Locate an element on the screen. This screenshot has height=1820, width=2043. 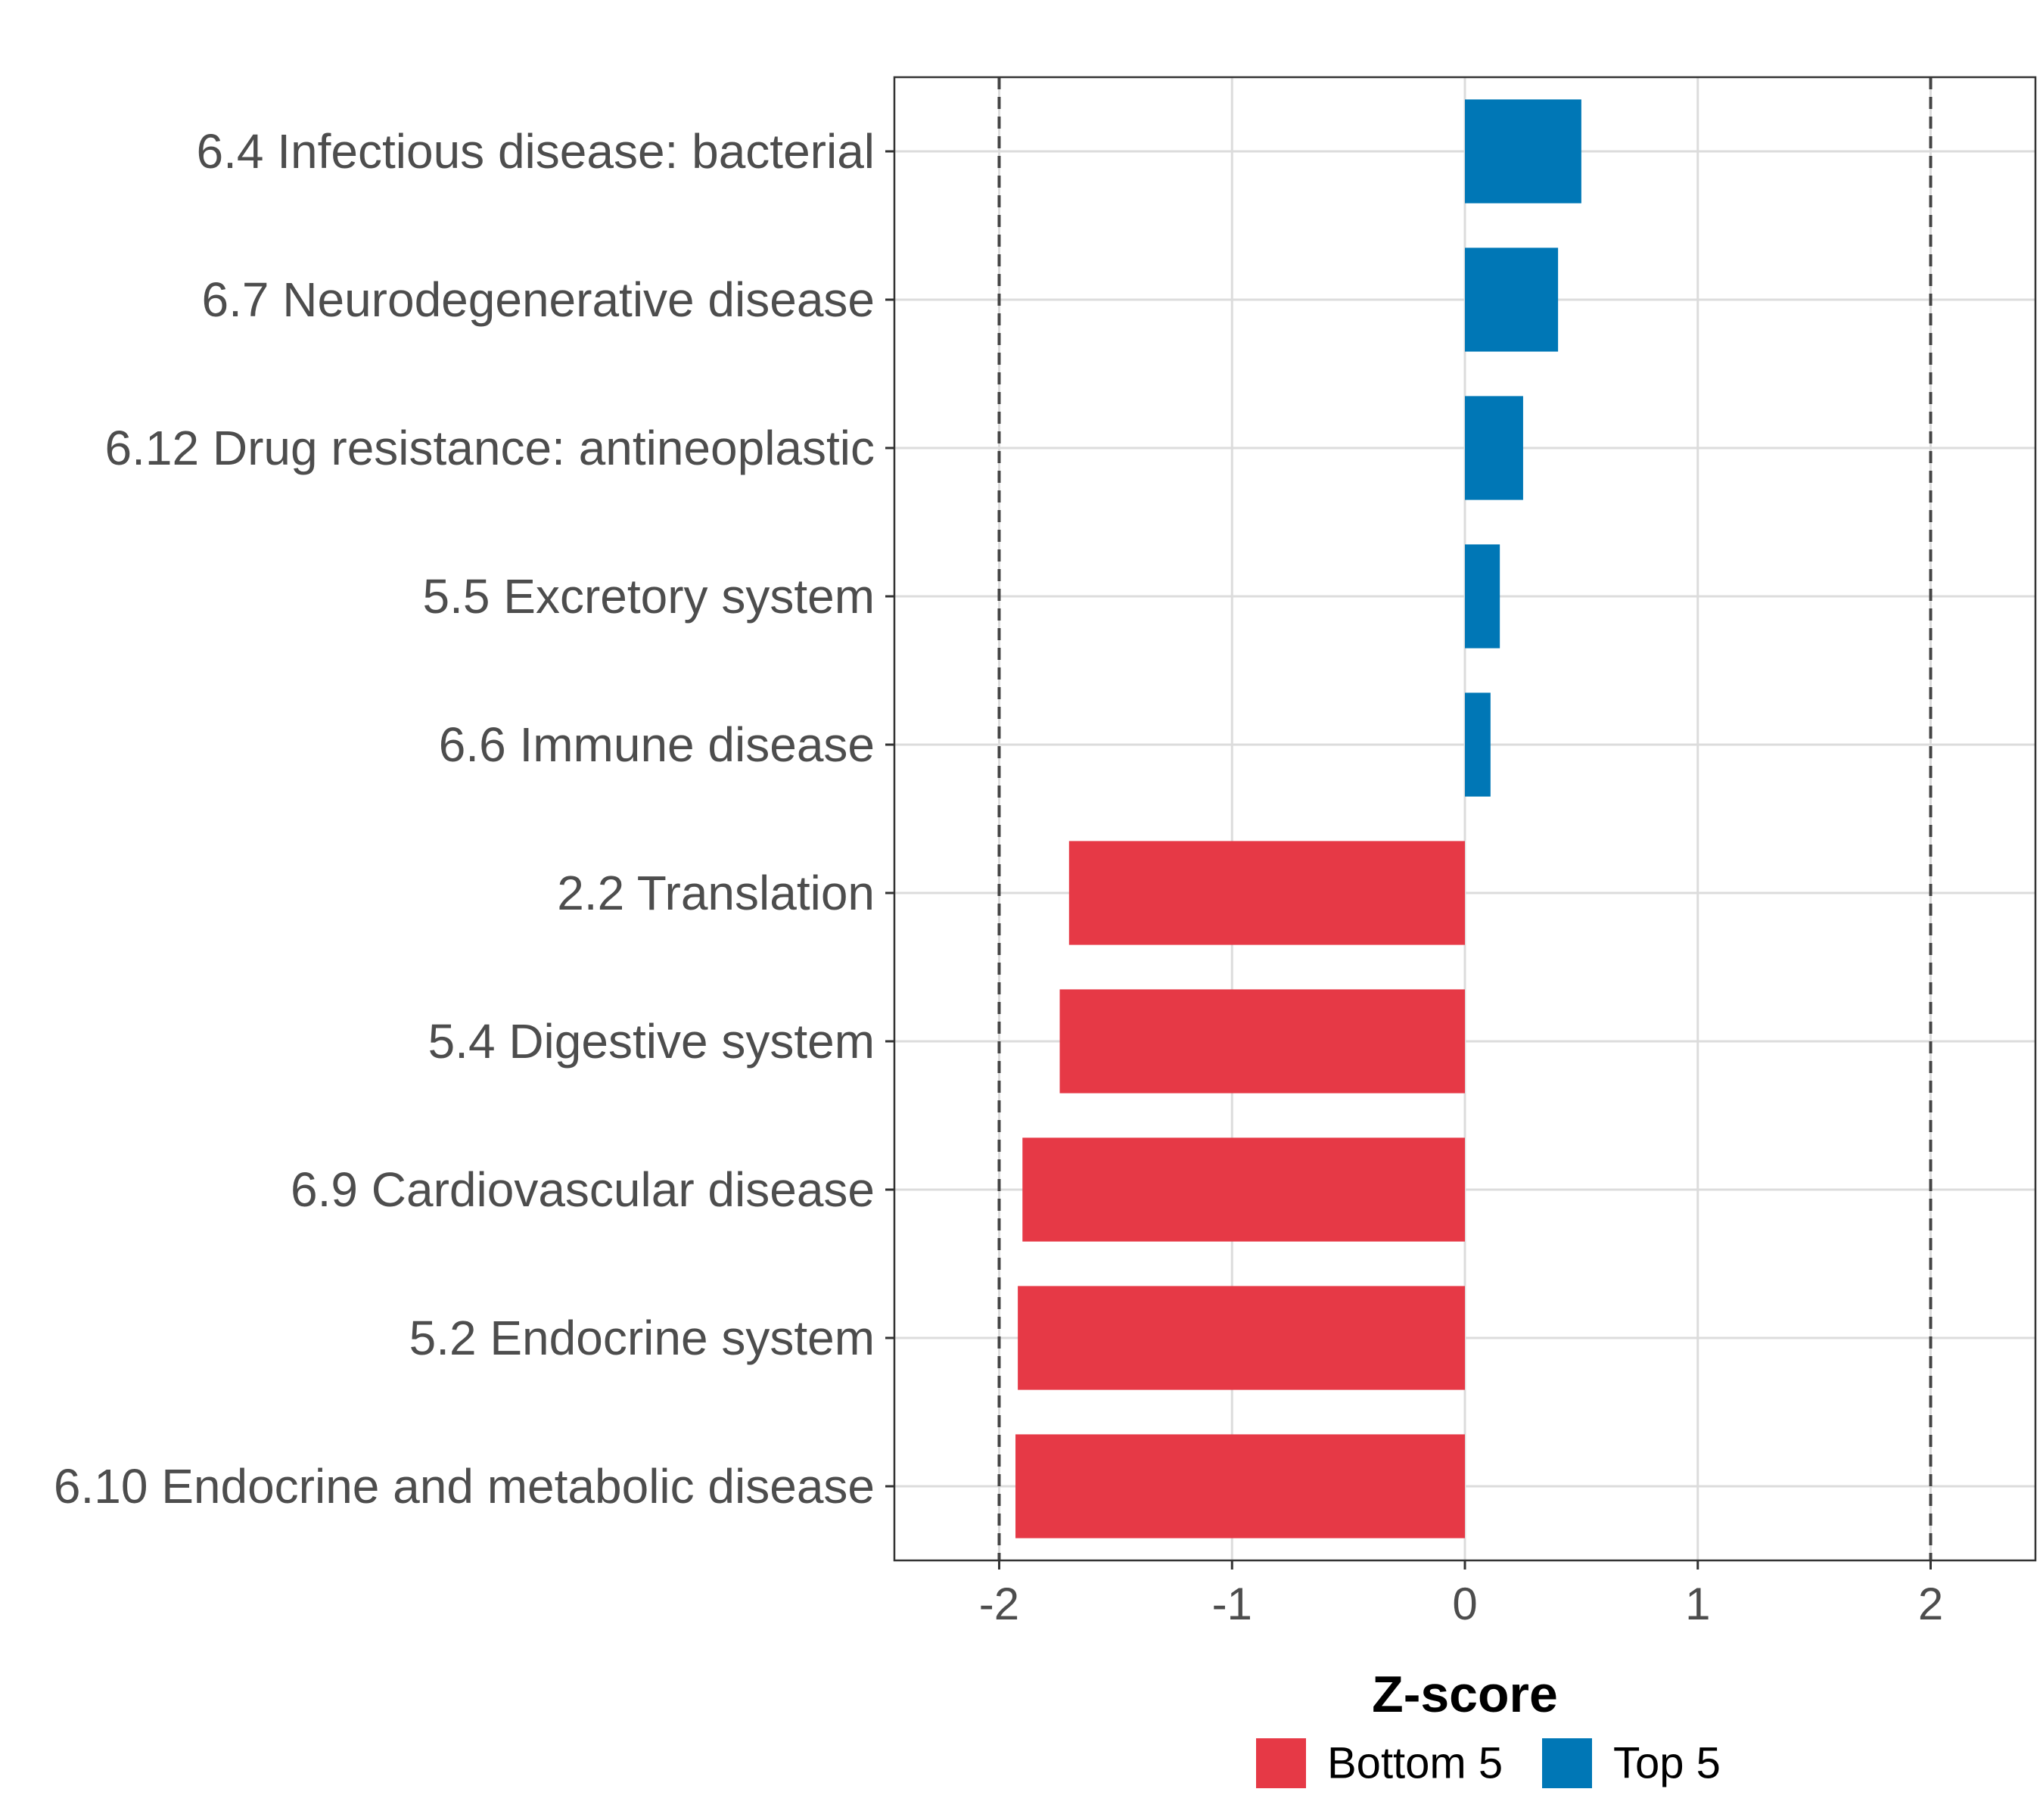
y-tick-label: 5.4 Digestive system is located at coordinates (652, 1041).